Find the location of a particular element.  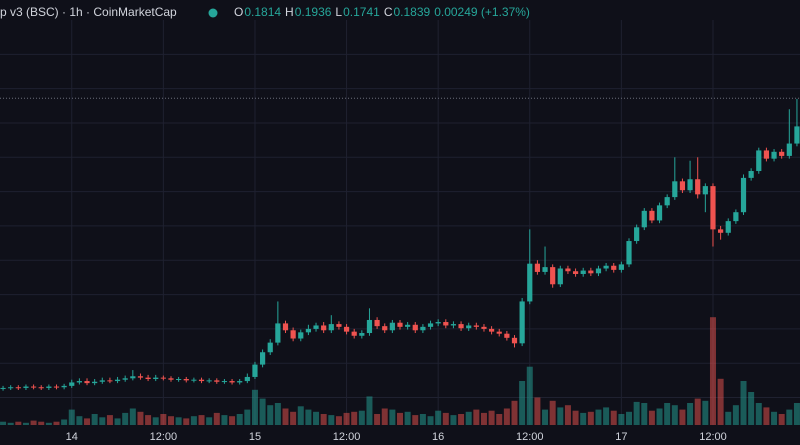

legend-key: L is located at coordinates (338, 12).